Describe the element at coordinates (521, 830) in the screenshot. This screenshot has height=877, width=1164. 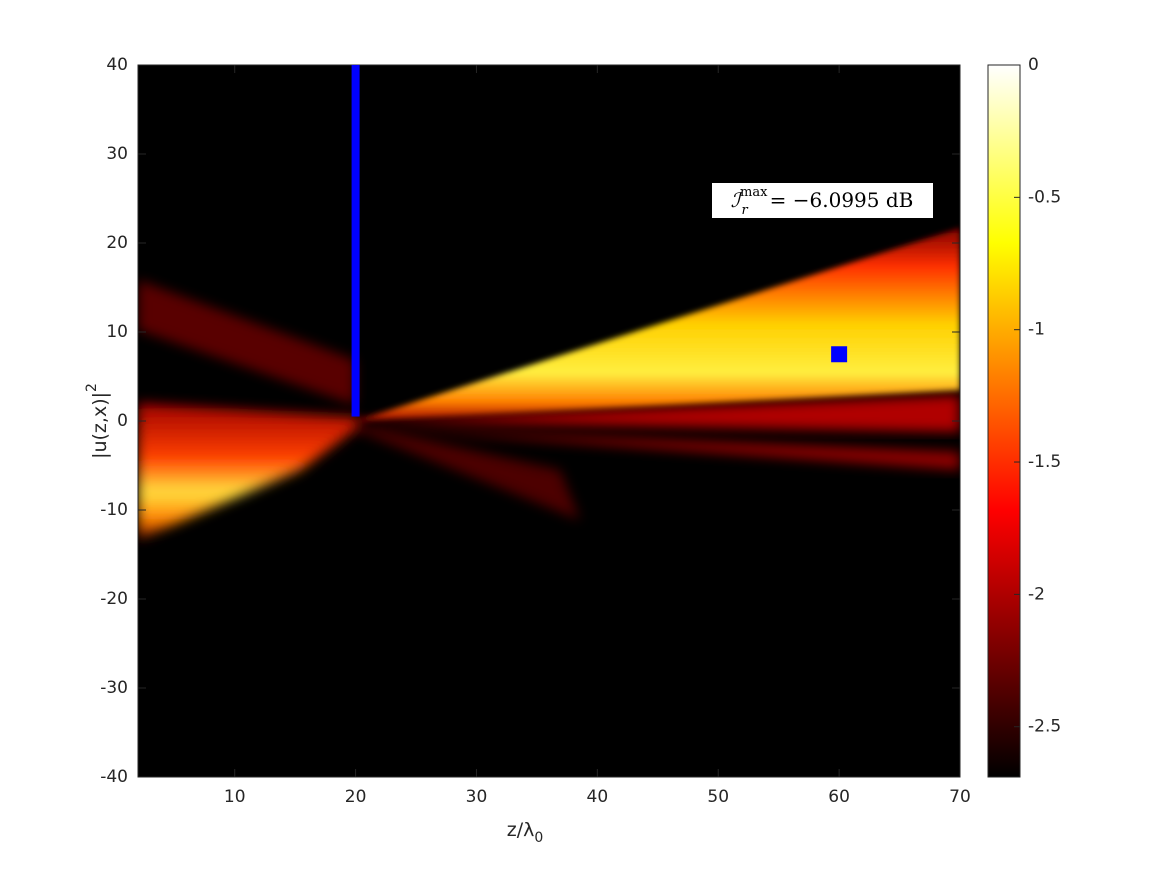
I see `x-label-main: z/λ` at that location.